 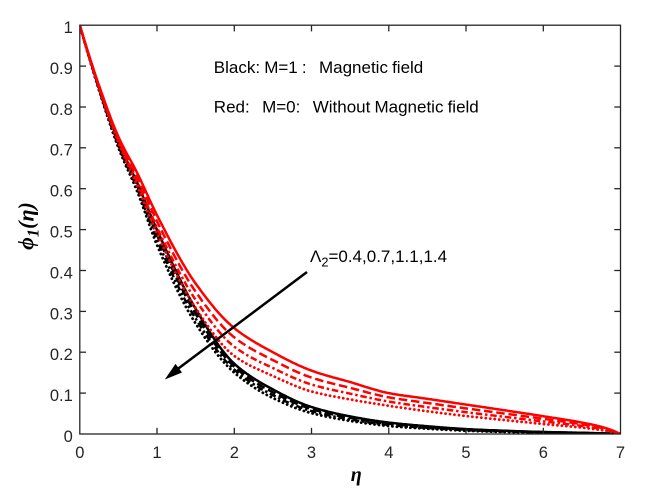 What do you see at coordinates (378, 258) in the screenshot?
I see `svg-text: Λ2=0.4,0.7,1.1,1.4` at bounding box center [378, 258].